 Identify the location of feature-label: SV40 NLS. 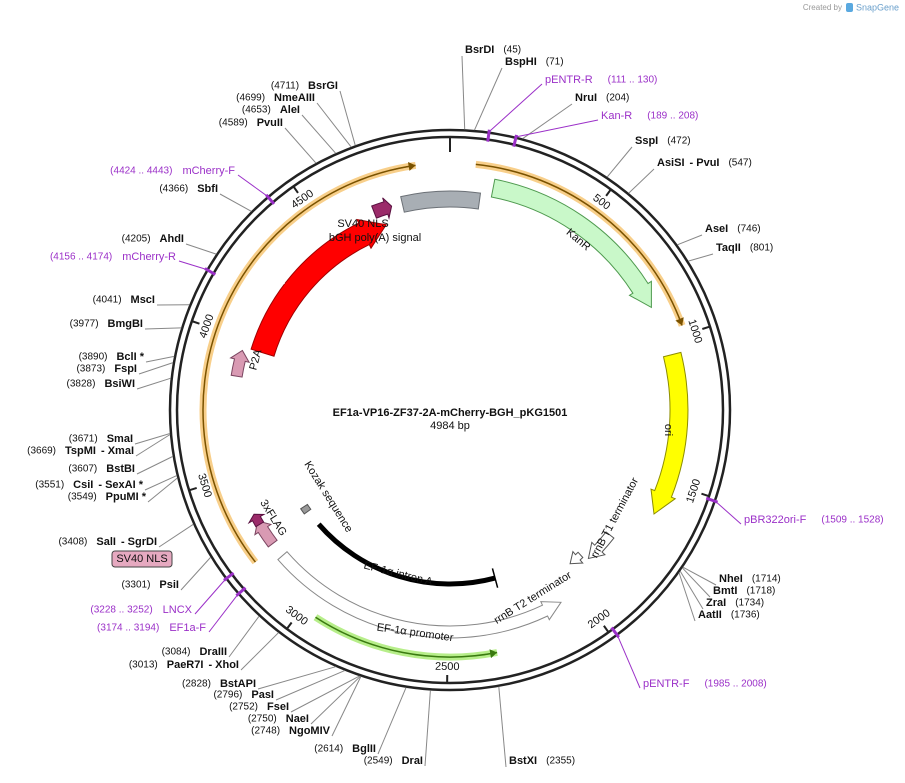
(362, 224).